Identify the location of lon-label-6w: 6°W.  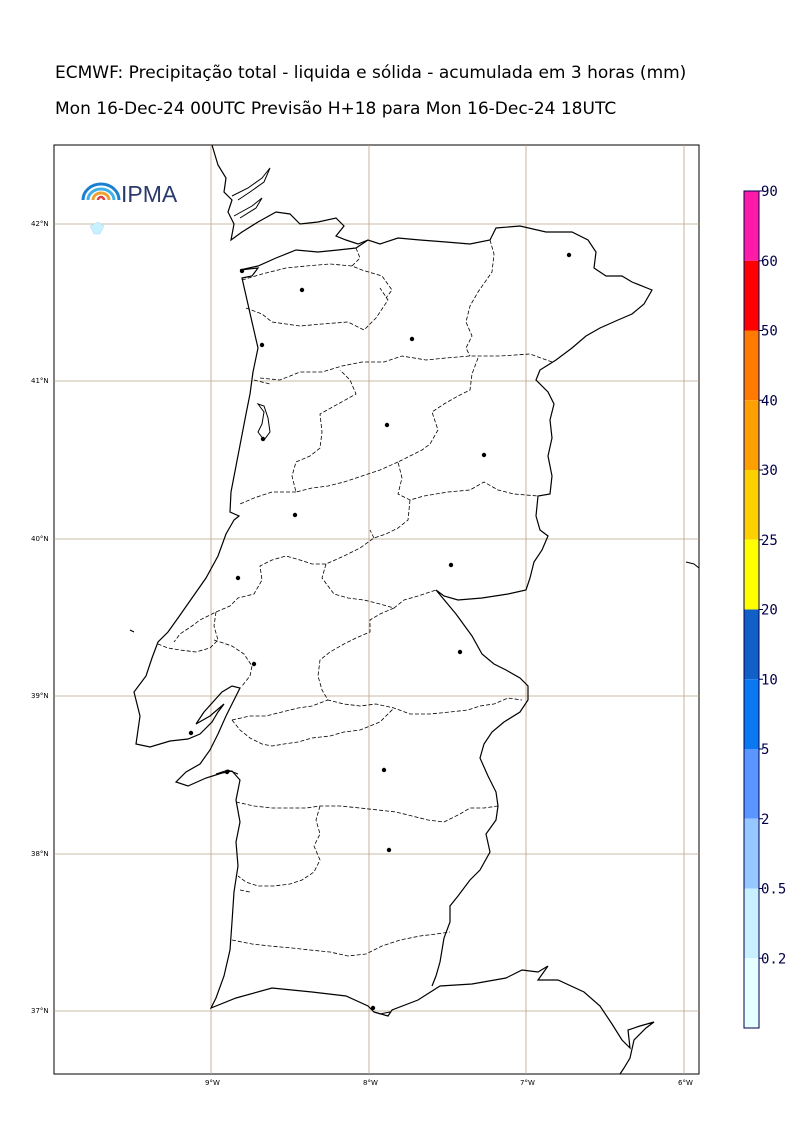
(685, 1083).